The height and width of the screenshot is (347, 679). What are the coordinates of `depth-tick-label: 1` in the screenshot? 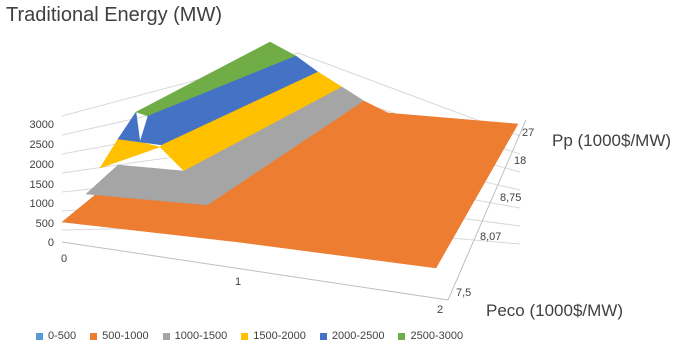 It's located at (238, 282).